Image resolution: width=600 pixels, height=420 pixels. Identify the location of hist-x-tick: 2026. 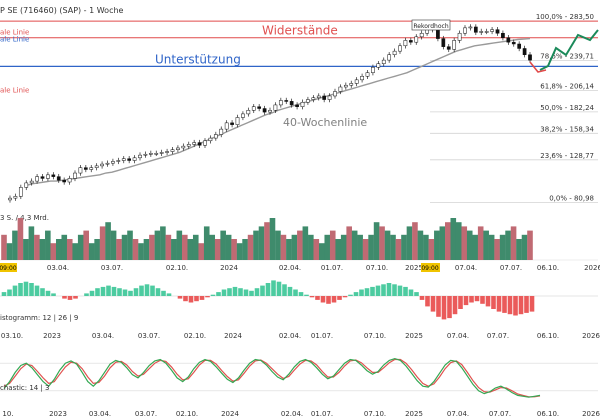
(591, 336).